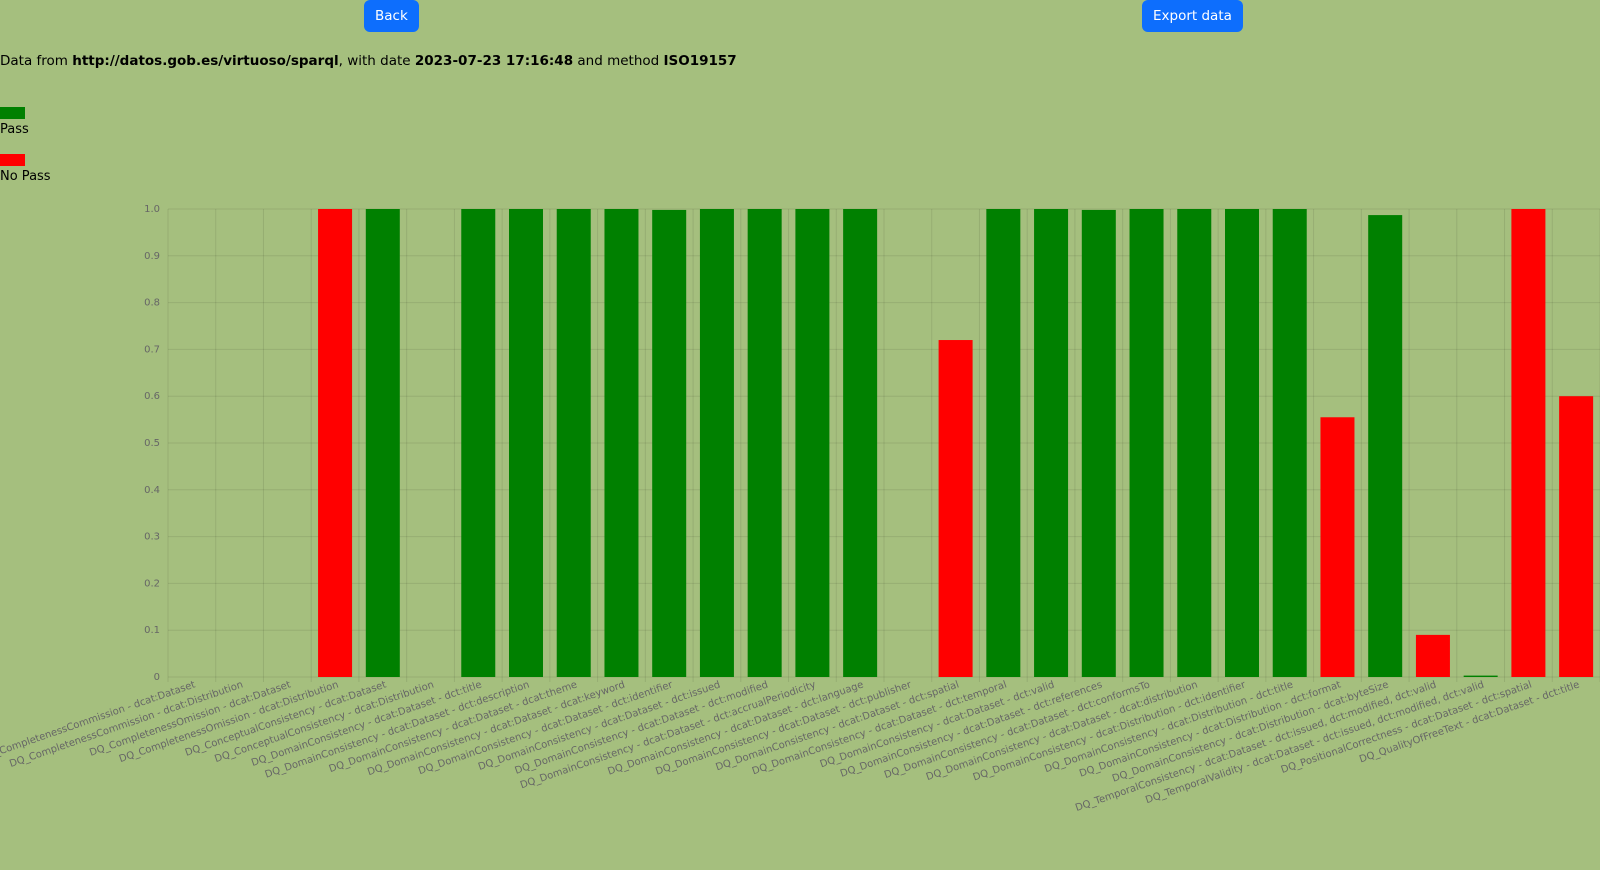 The height and width of the screenshot is (870, 1600). I want to click on y-tick-label: 0, so click(157, 677).